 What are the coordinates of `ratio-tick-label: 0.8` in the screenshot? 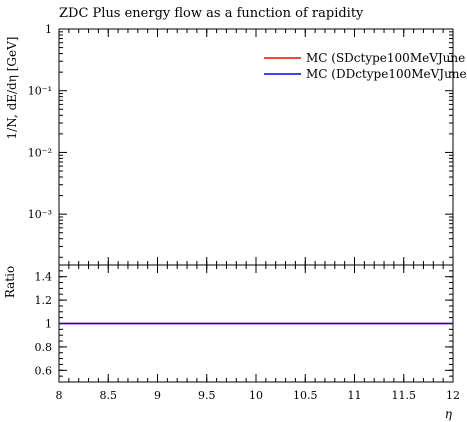 It's located at (44, 347).